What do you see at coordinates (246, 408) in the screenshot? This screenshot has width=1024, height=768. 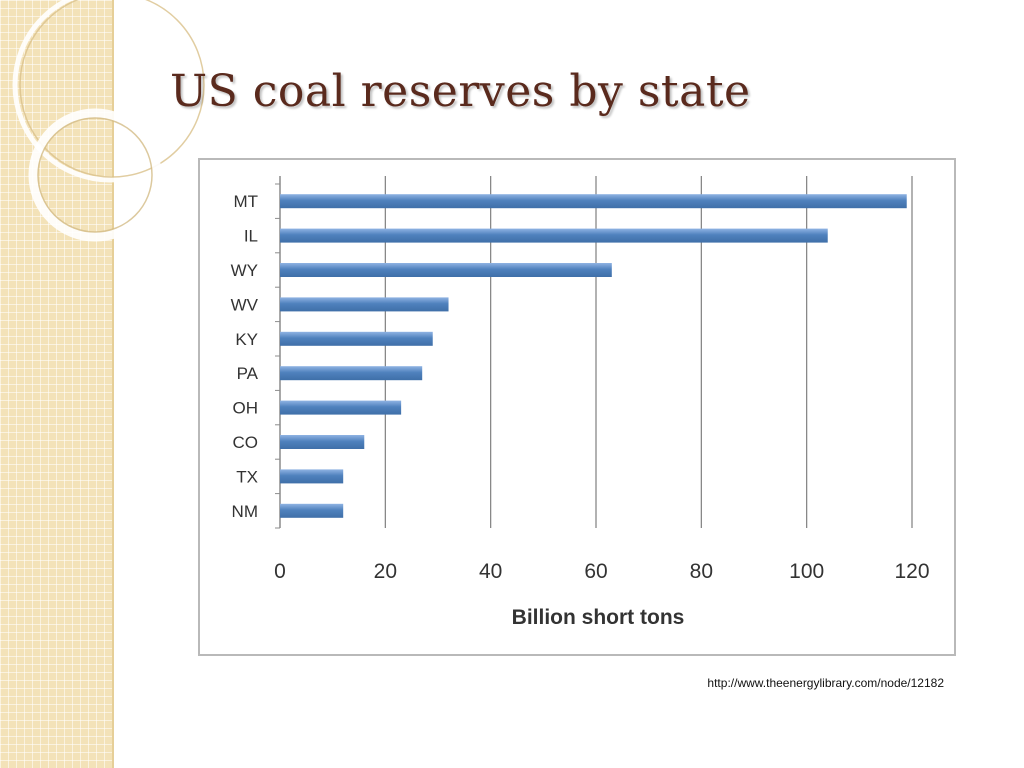 I see `category-label-oh: OH` at bounding box center [246, 408].